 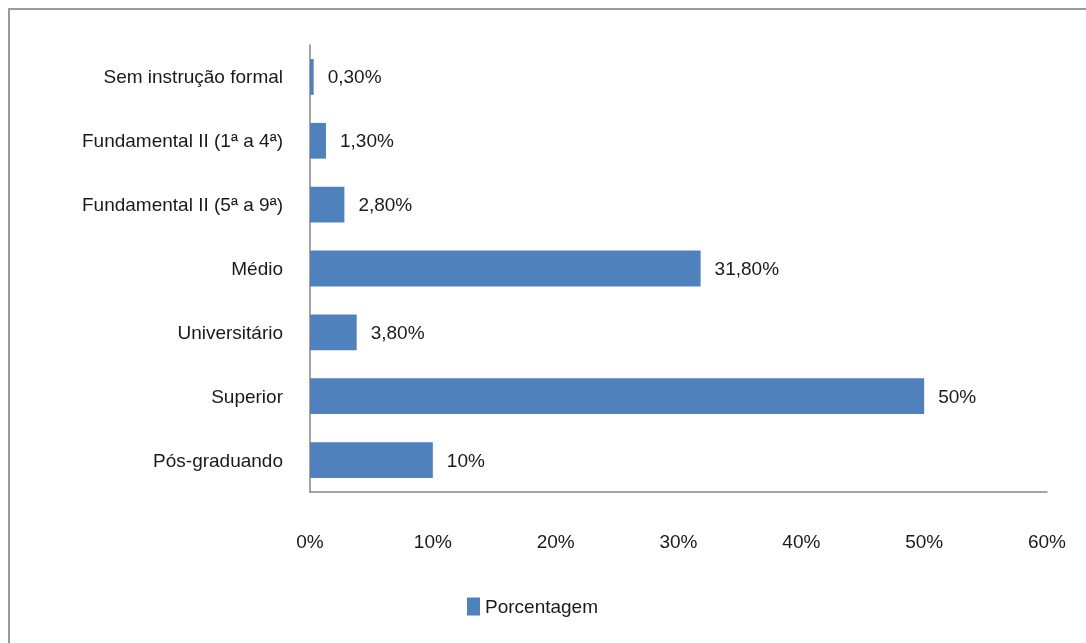 I want to click on y-tick-label: Universitário, so click(x=230, y=332).